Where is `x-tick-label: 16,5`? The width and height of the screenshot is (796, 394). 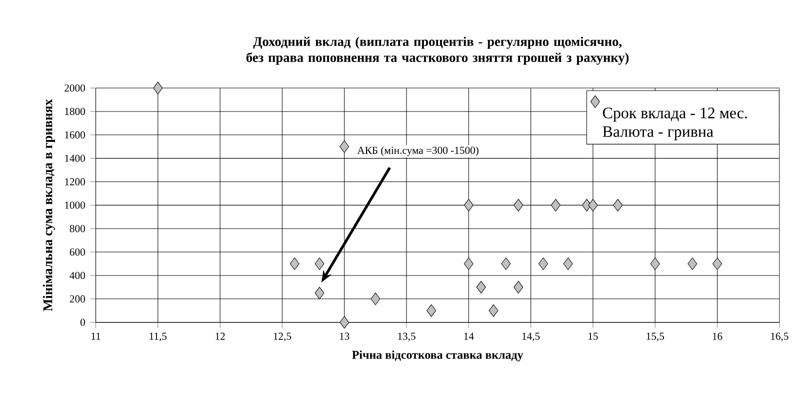
x-tick-label: 16,5 is located at coordinates (779, 337).